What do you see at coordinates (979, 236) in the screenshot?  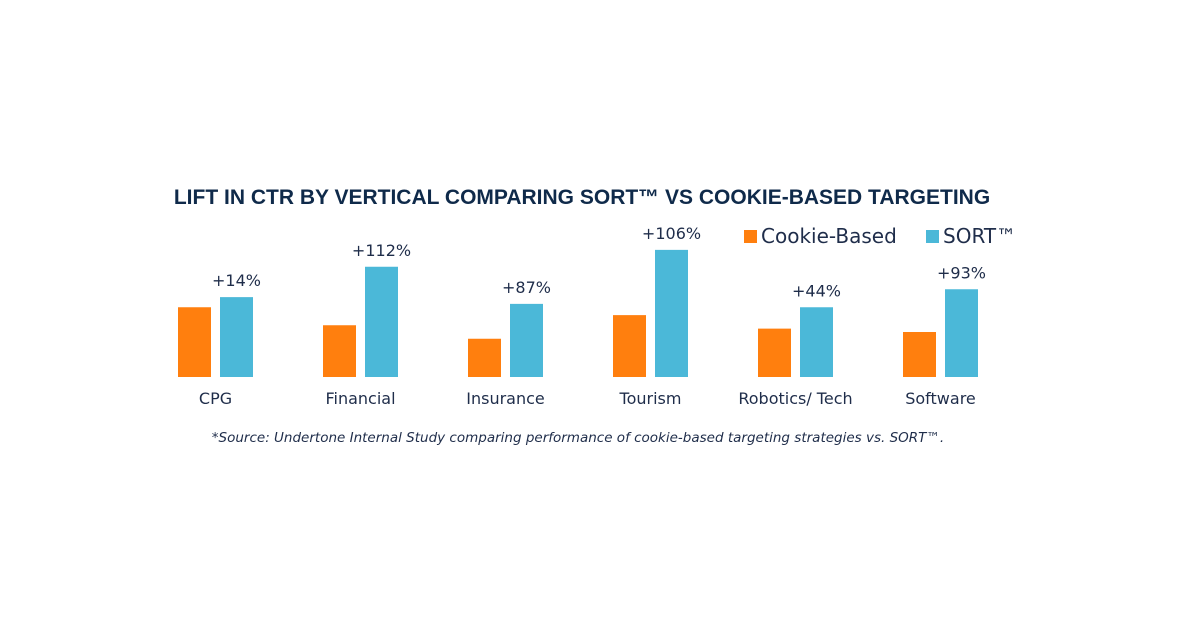 I see `legend-label-sort: SORT™` at bounding box center [979, 236].